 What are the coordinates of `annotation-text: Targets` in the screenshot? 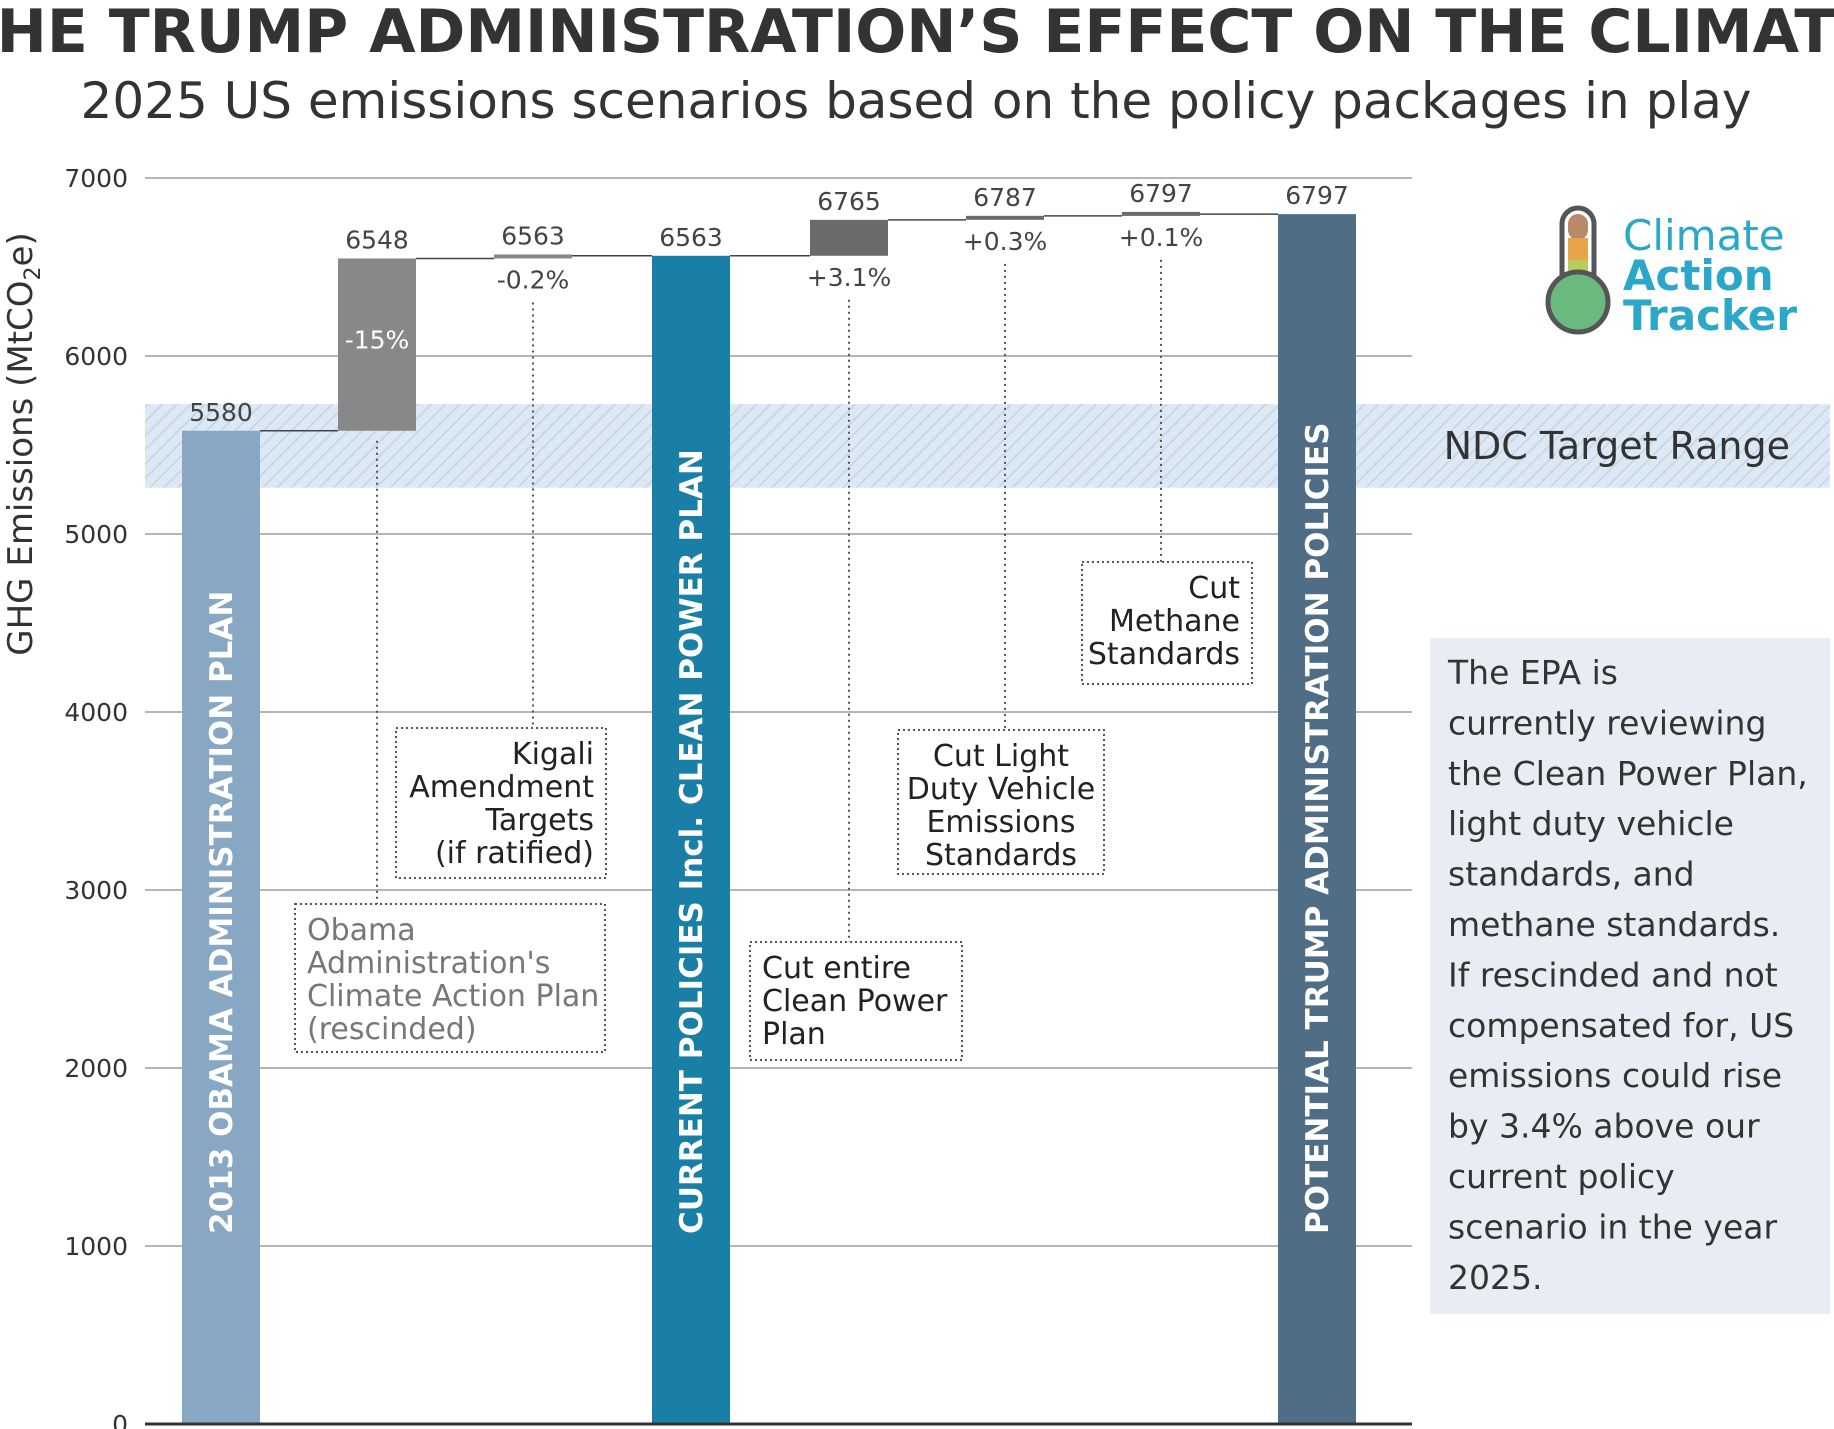 It's located at (539, 820).